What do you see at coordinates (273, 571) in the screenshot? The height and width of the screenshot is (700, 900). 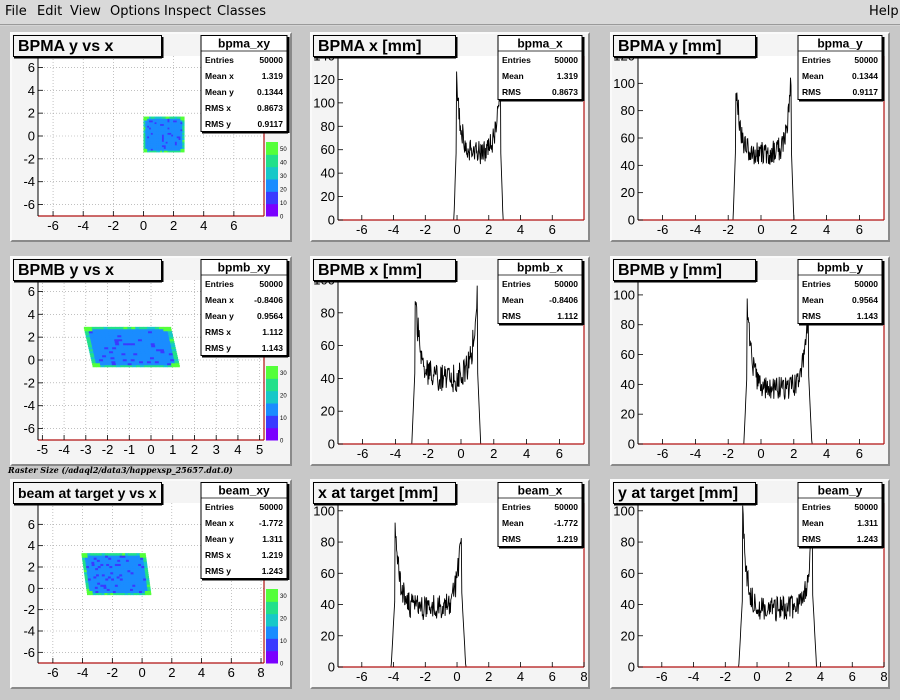 I see `stats-value: 1.243` at bounding box center [273, 571].